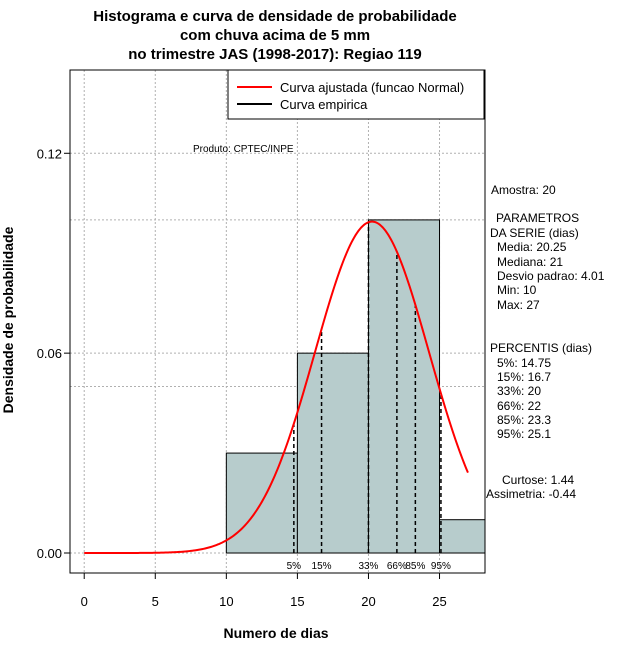  Describe the element at coordinates (243, 149) in the screenshot. I see `product-label: Produto: CPTEC/INPE` at that location.